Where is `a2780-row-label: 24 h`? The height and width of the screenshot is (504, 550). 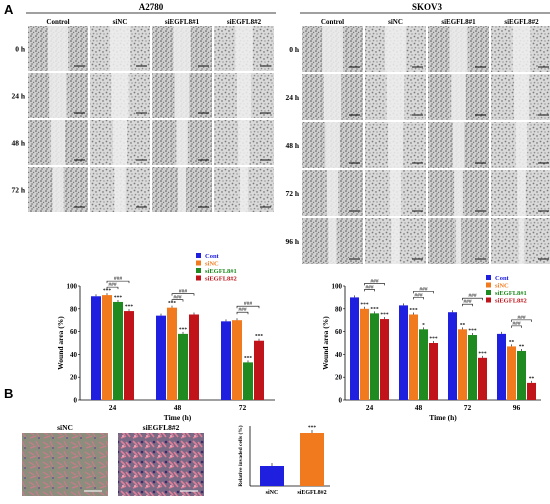 a2780-row-label: 24 h is located at coordinates (18, 96).